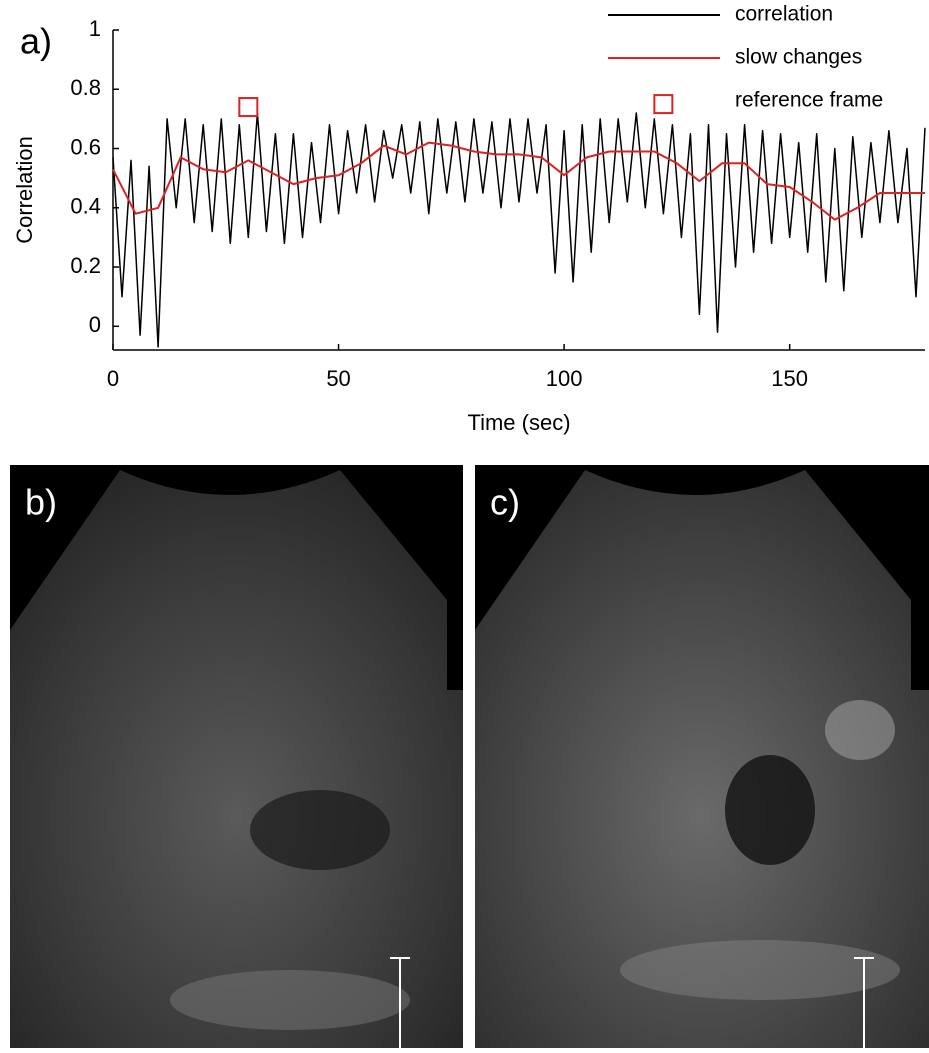 This screenshot has height=1053, width=929. Describe the element at coordinates (85, 206) in the screenshot. I see `y-tick-label: 0.4` at that location.